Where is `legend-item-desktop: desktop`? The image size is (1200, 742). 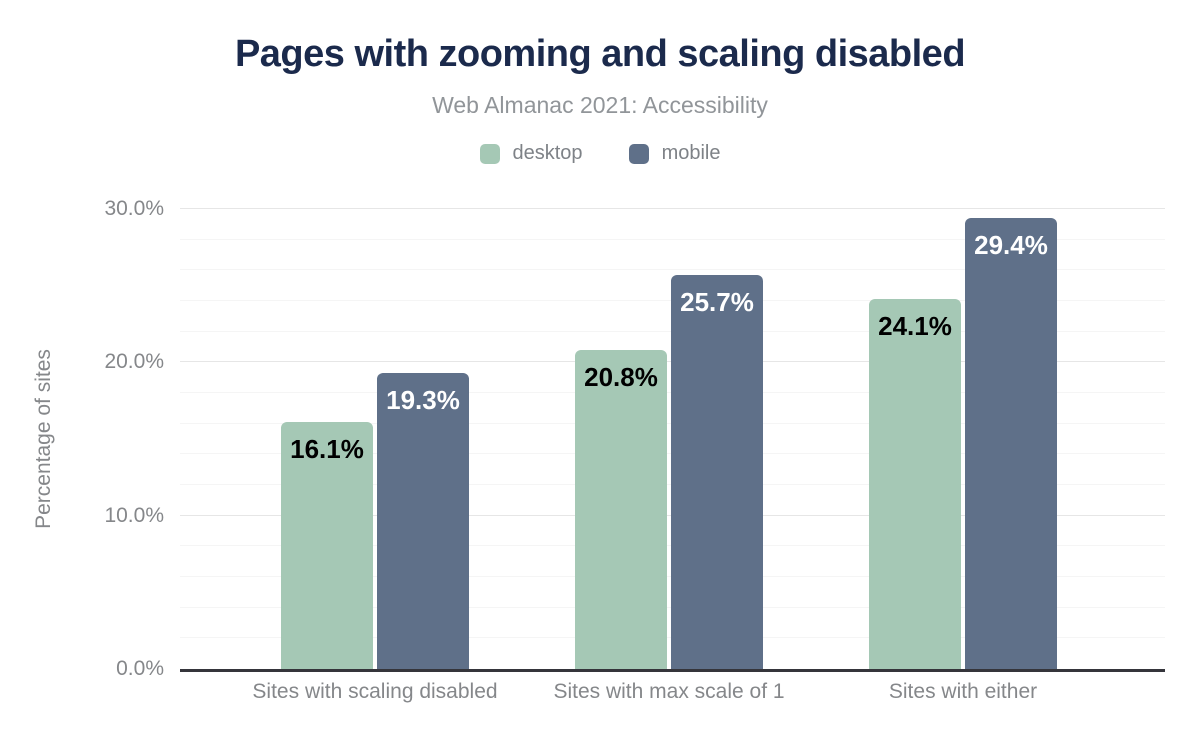
legend-item-desktop: desktop is located at coordinates (531, 153).